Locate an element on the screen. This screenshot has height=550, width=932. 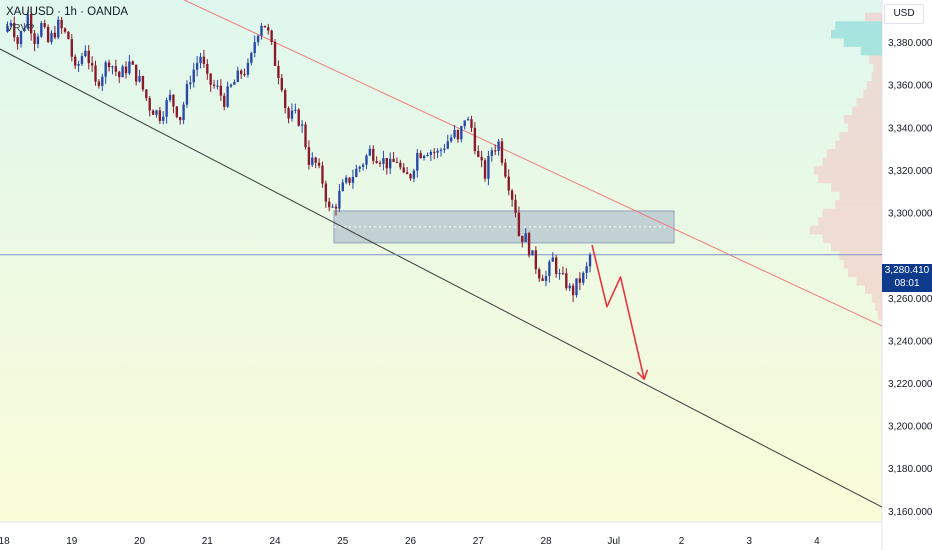
symbol-title: XAUUSD · 1h · OANDA is located at coordinates (67, 12).